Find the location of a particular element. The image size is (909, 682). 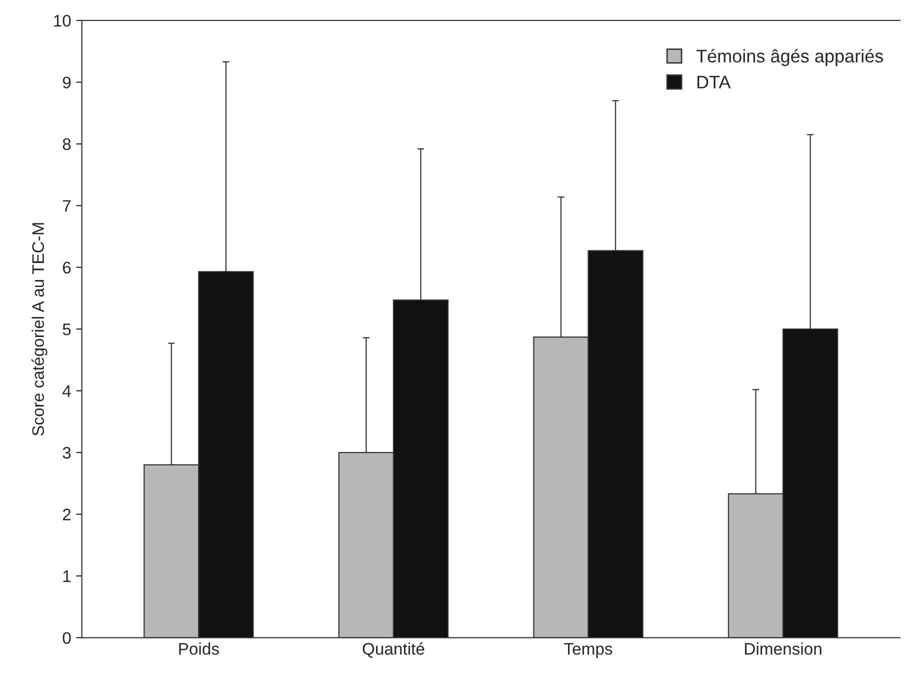

legend-label: DTA is located at coordinates (714, 82).